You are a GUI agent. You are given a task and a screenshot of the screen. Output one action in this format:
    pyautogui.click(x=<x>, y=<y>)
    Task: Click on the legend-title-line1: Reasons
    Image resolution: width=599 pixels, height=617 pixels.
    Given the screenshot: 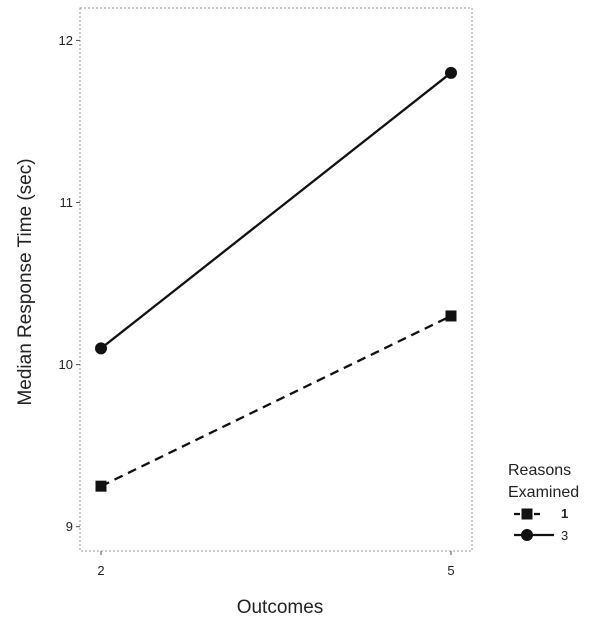 What is the action you would take?
    pyautogui.click(x=539, y=470)
    